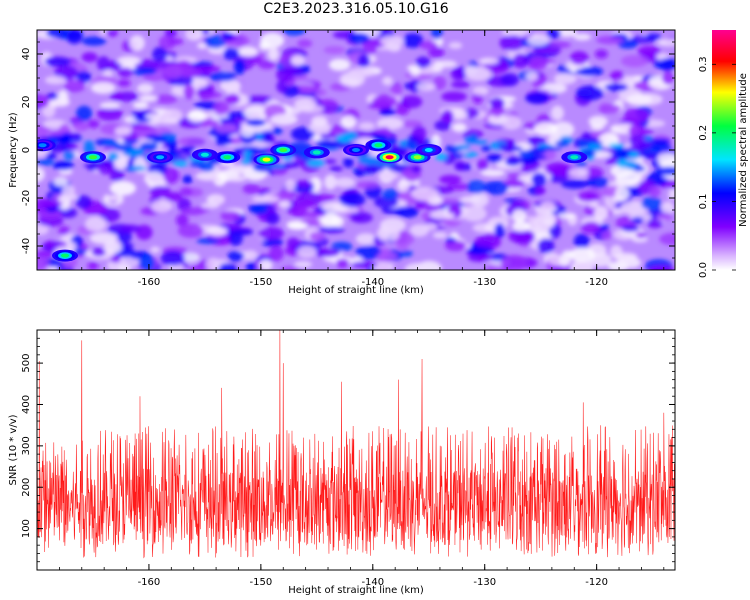 The width and height of the screenshot is (750, 600). What do you see at coordinates (13, 150) in the screenshot?
I see `heatmap-y-label: Frequency (Hz)` at bounding box center [13, 150].